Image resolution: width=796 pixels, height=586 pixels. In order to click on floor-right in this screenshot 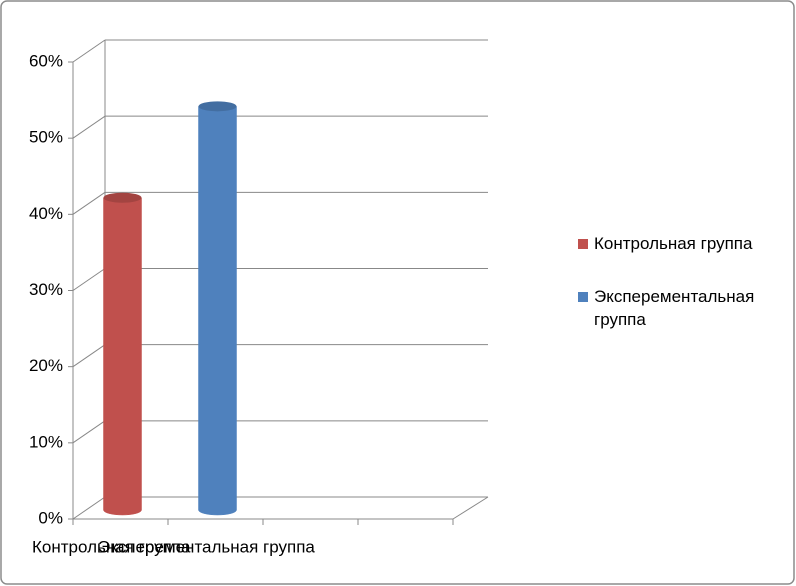, I will do `click(470, 508)`.